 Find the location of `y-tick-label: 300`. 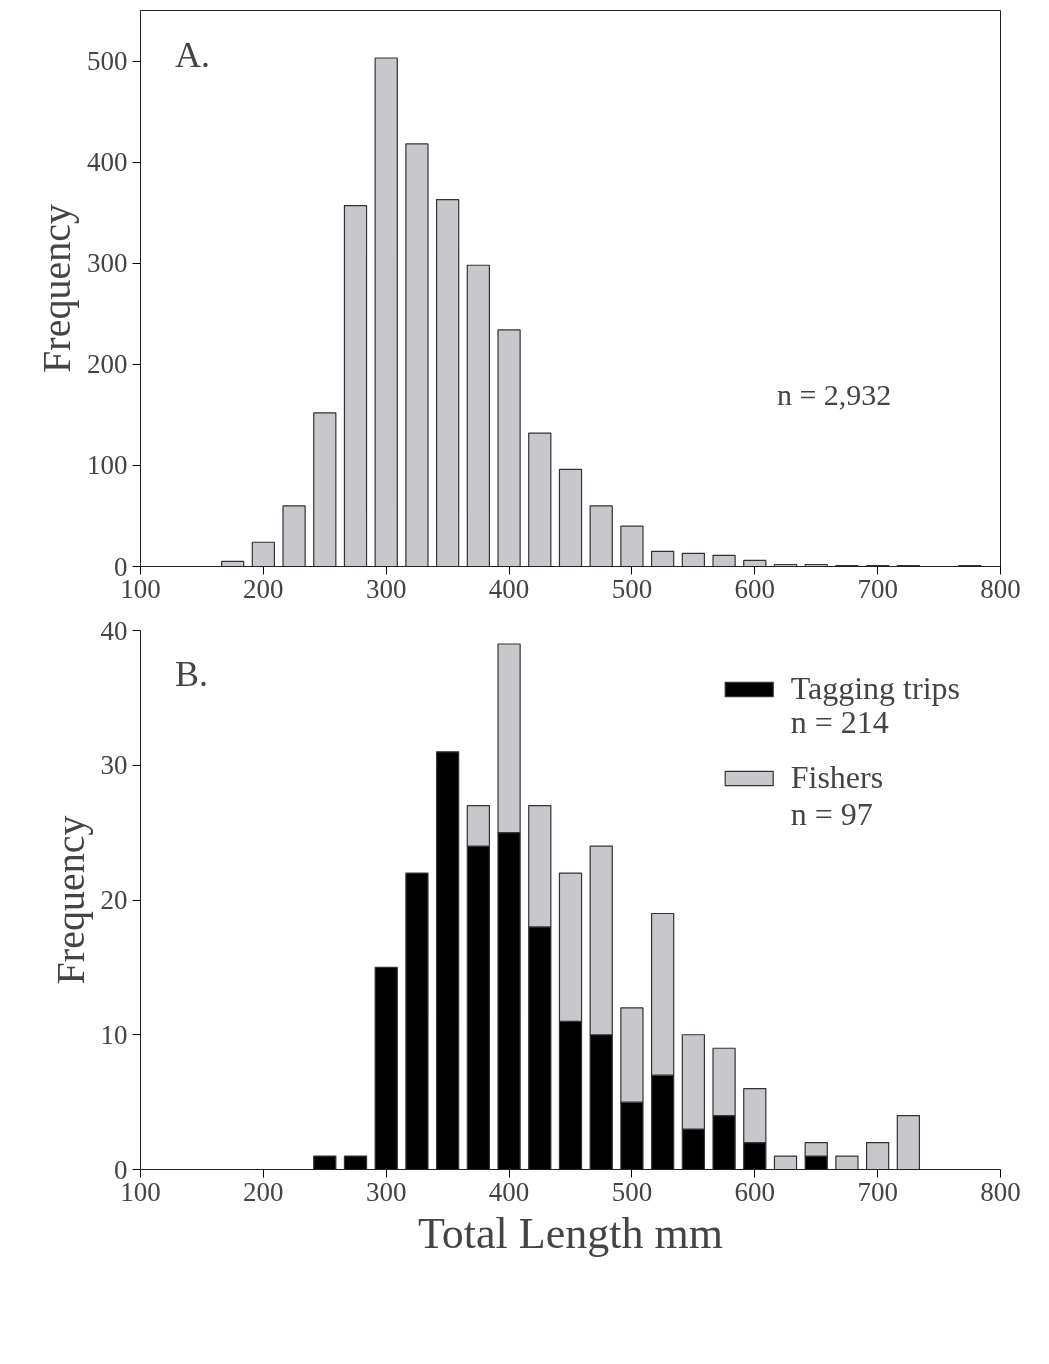

y-tick-label: 300 is located at coordinates (107, 263).